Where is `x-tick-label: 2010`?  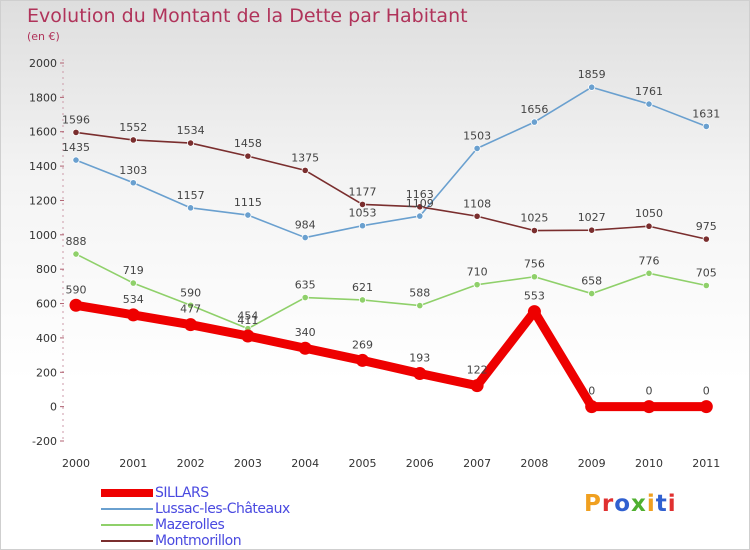
x-tick-label: 2010 is located at coordinates (649, 463).